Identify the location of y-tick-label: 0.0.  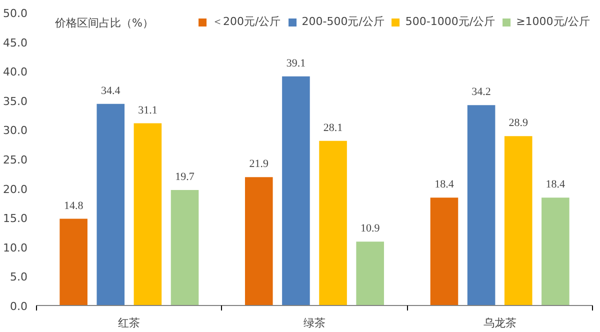
(19, 306).